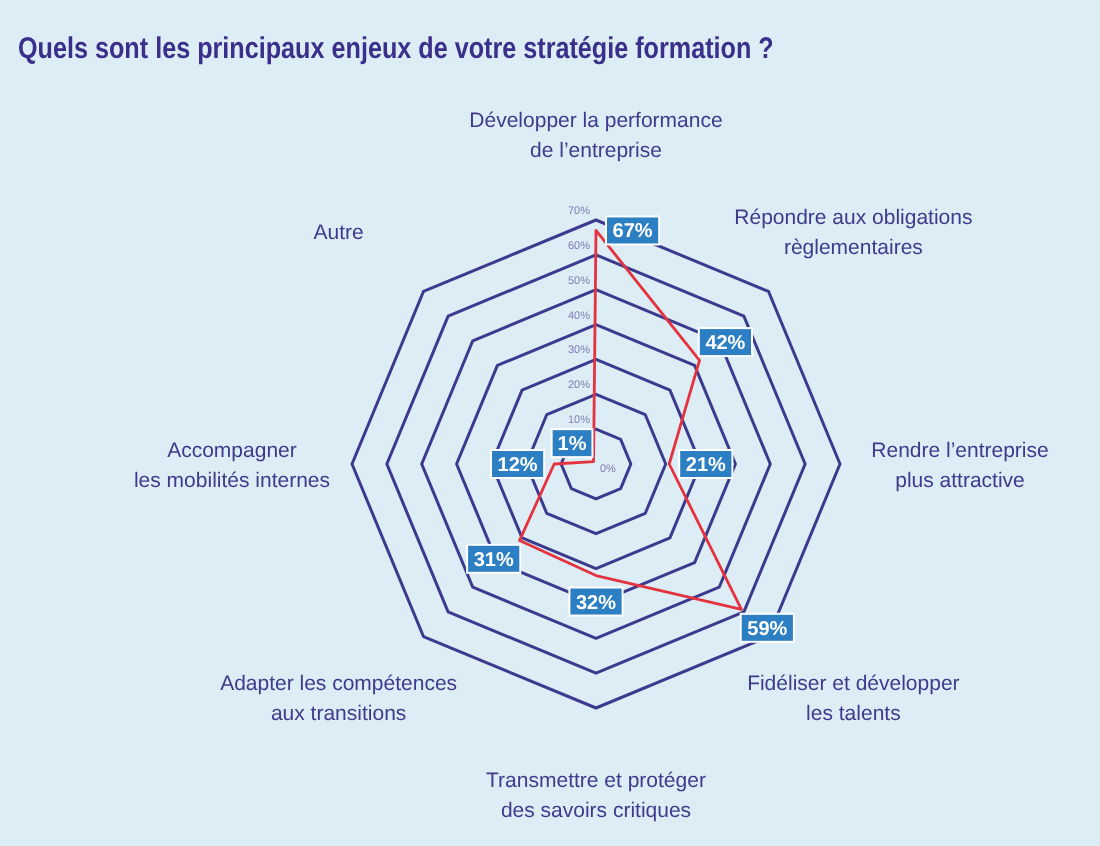 The width and height of the screenshot is (1100, 846). Describe the element at coordinates (517, 466) in the screenshot. I see `data-label: 12%` at that location.